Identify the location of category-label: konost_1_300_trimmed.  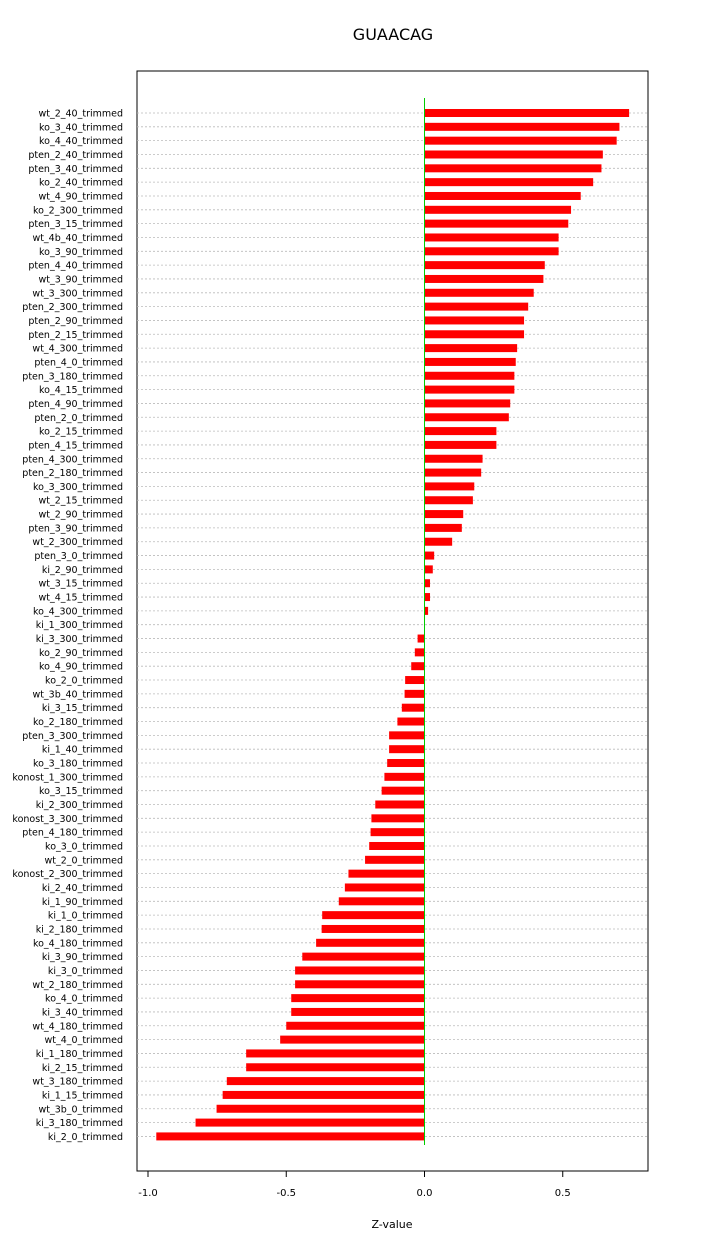
(67, 777).